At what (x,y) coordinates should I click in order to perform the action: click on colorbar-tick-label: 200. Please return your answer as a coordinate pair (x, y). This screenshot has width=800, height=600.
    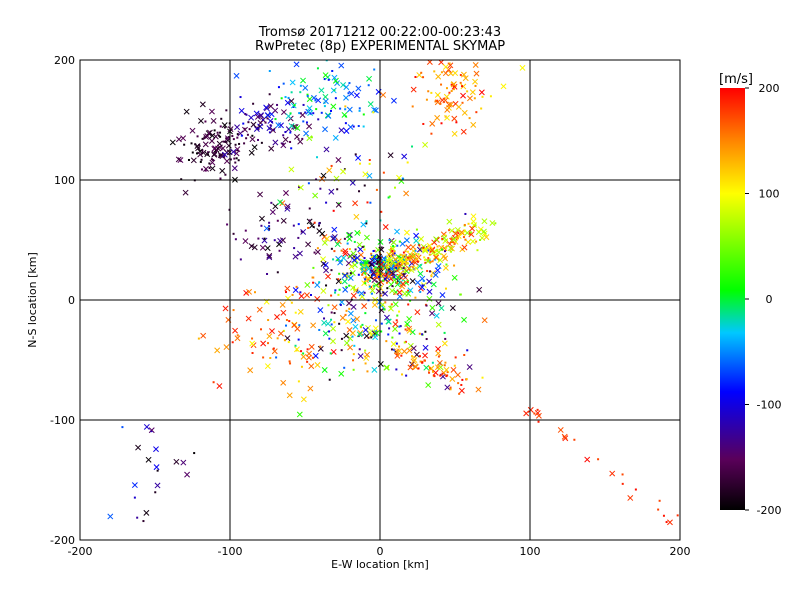
    Looking at the image, I should click on (769, 88).